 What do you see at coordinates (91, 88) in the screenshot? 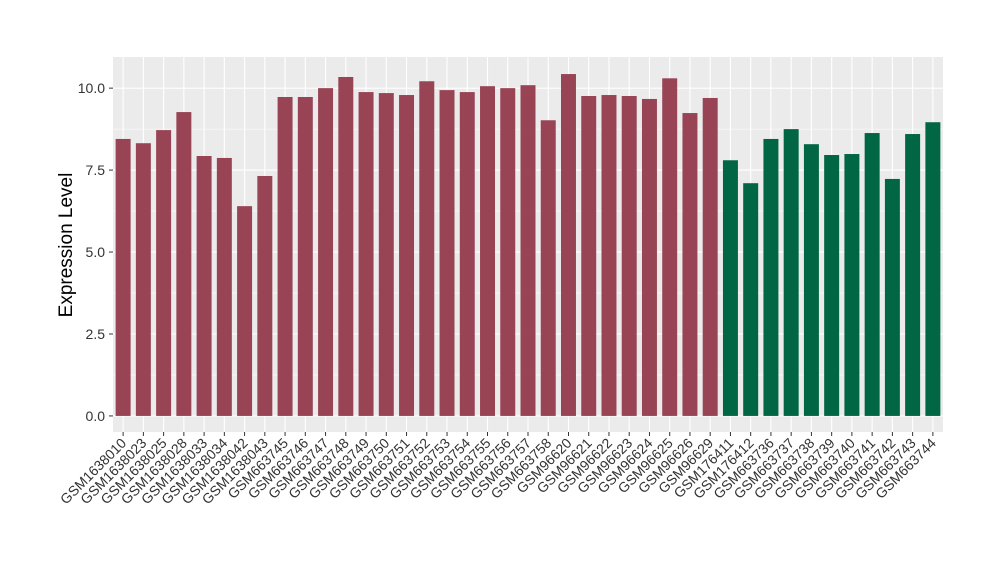
I see `y-tick-label: 10.0` at bounding box center [91, 88].